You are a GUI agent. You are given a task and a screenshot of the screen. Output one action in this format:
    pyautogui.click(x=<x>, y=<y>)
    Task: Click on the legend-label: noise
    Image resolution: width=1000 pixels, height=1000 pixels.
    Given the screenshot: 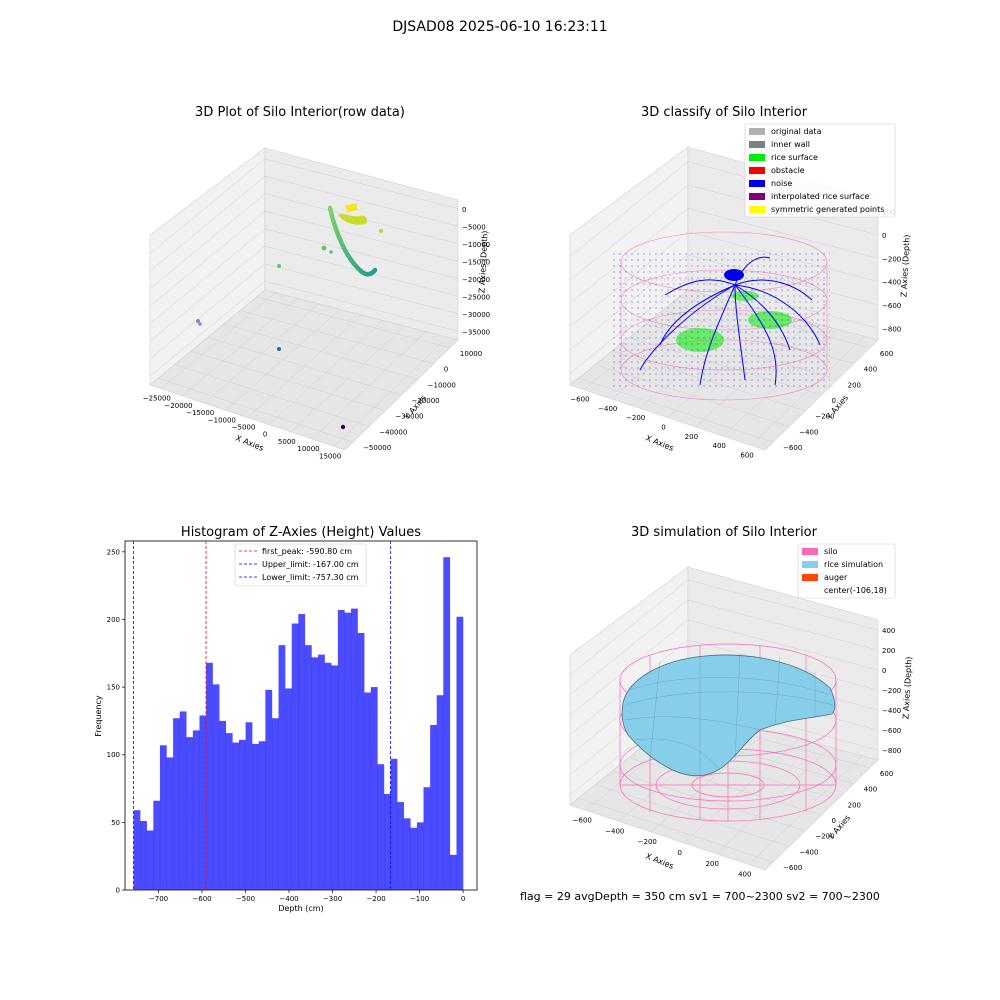 What is the action you would take?
    pyautogui.click(x=781, y=183)
    